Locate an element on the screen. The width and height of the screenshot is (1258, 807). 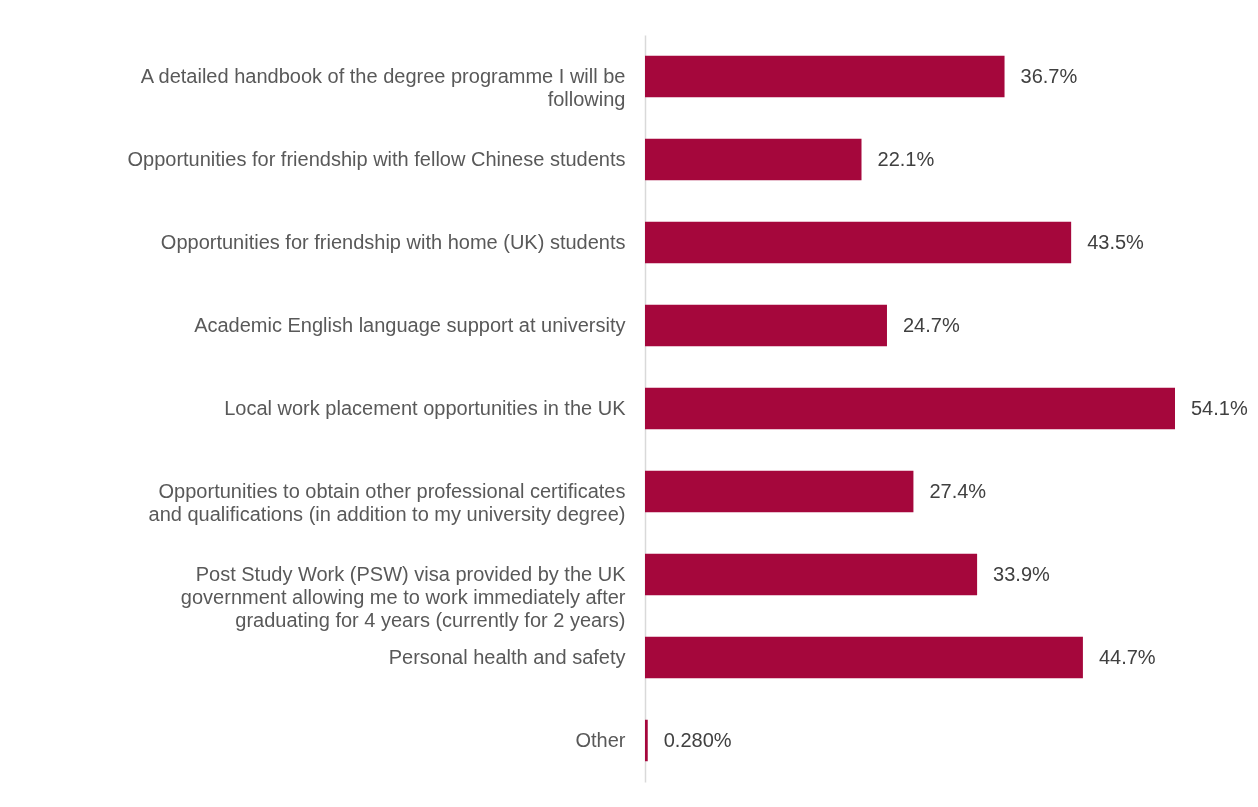
data-label: 0.280% is located at coordinates (697, 739).